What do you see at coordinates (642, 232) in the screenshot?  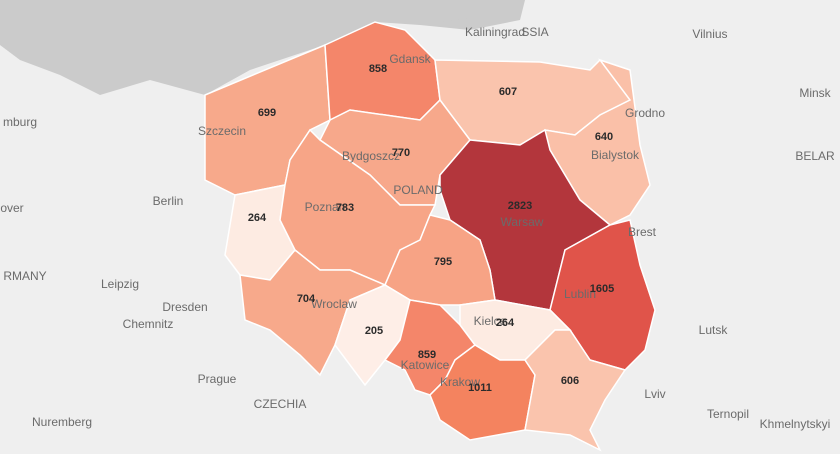 I see `place-label: Brest` at bounding box center [642, 232].